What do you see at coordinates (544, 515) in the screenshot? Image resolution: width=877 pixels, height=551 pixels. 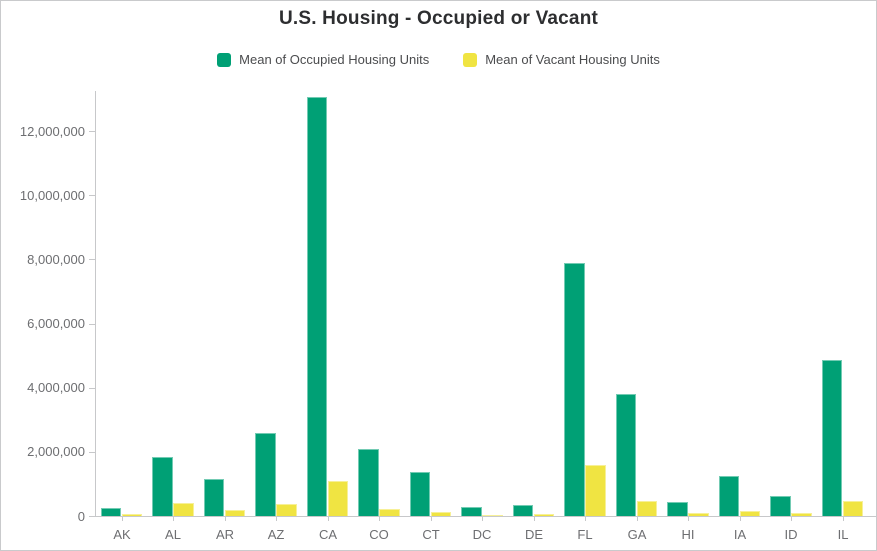 I see `bar-vacant-DE` at bounding box center [544, 515].